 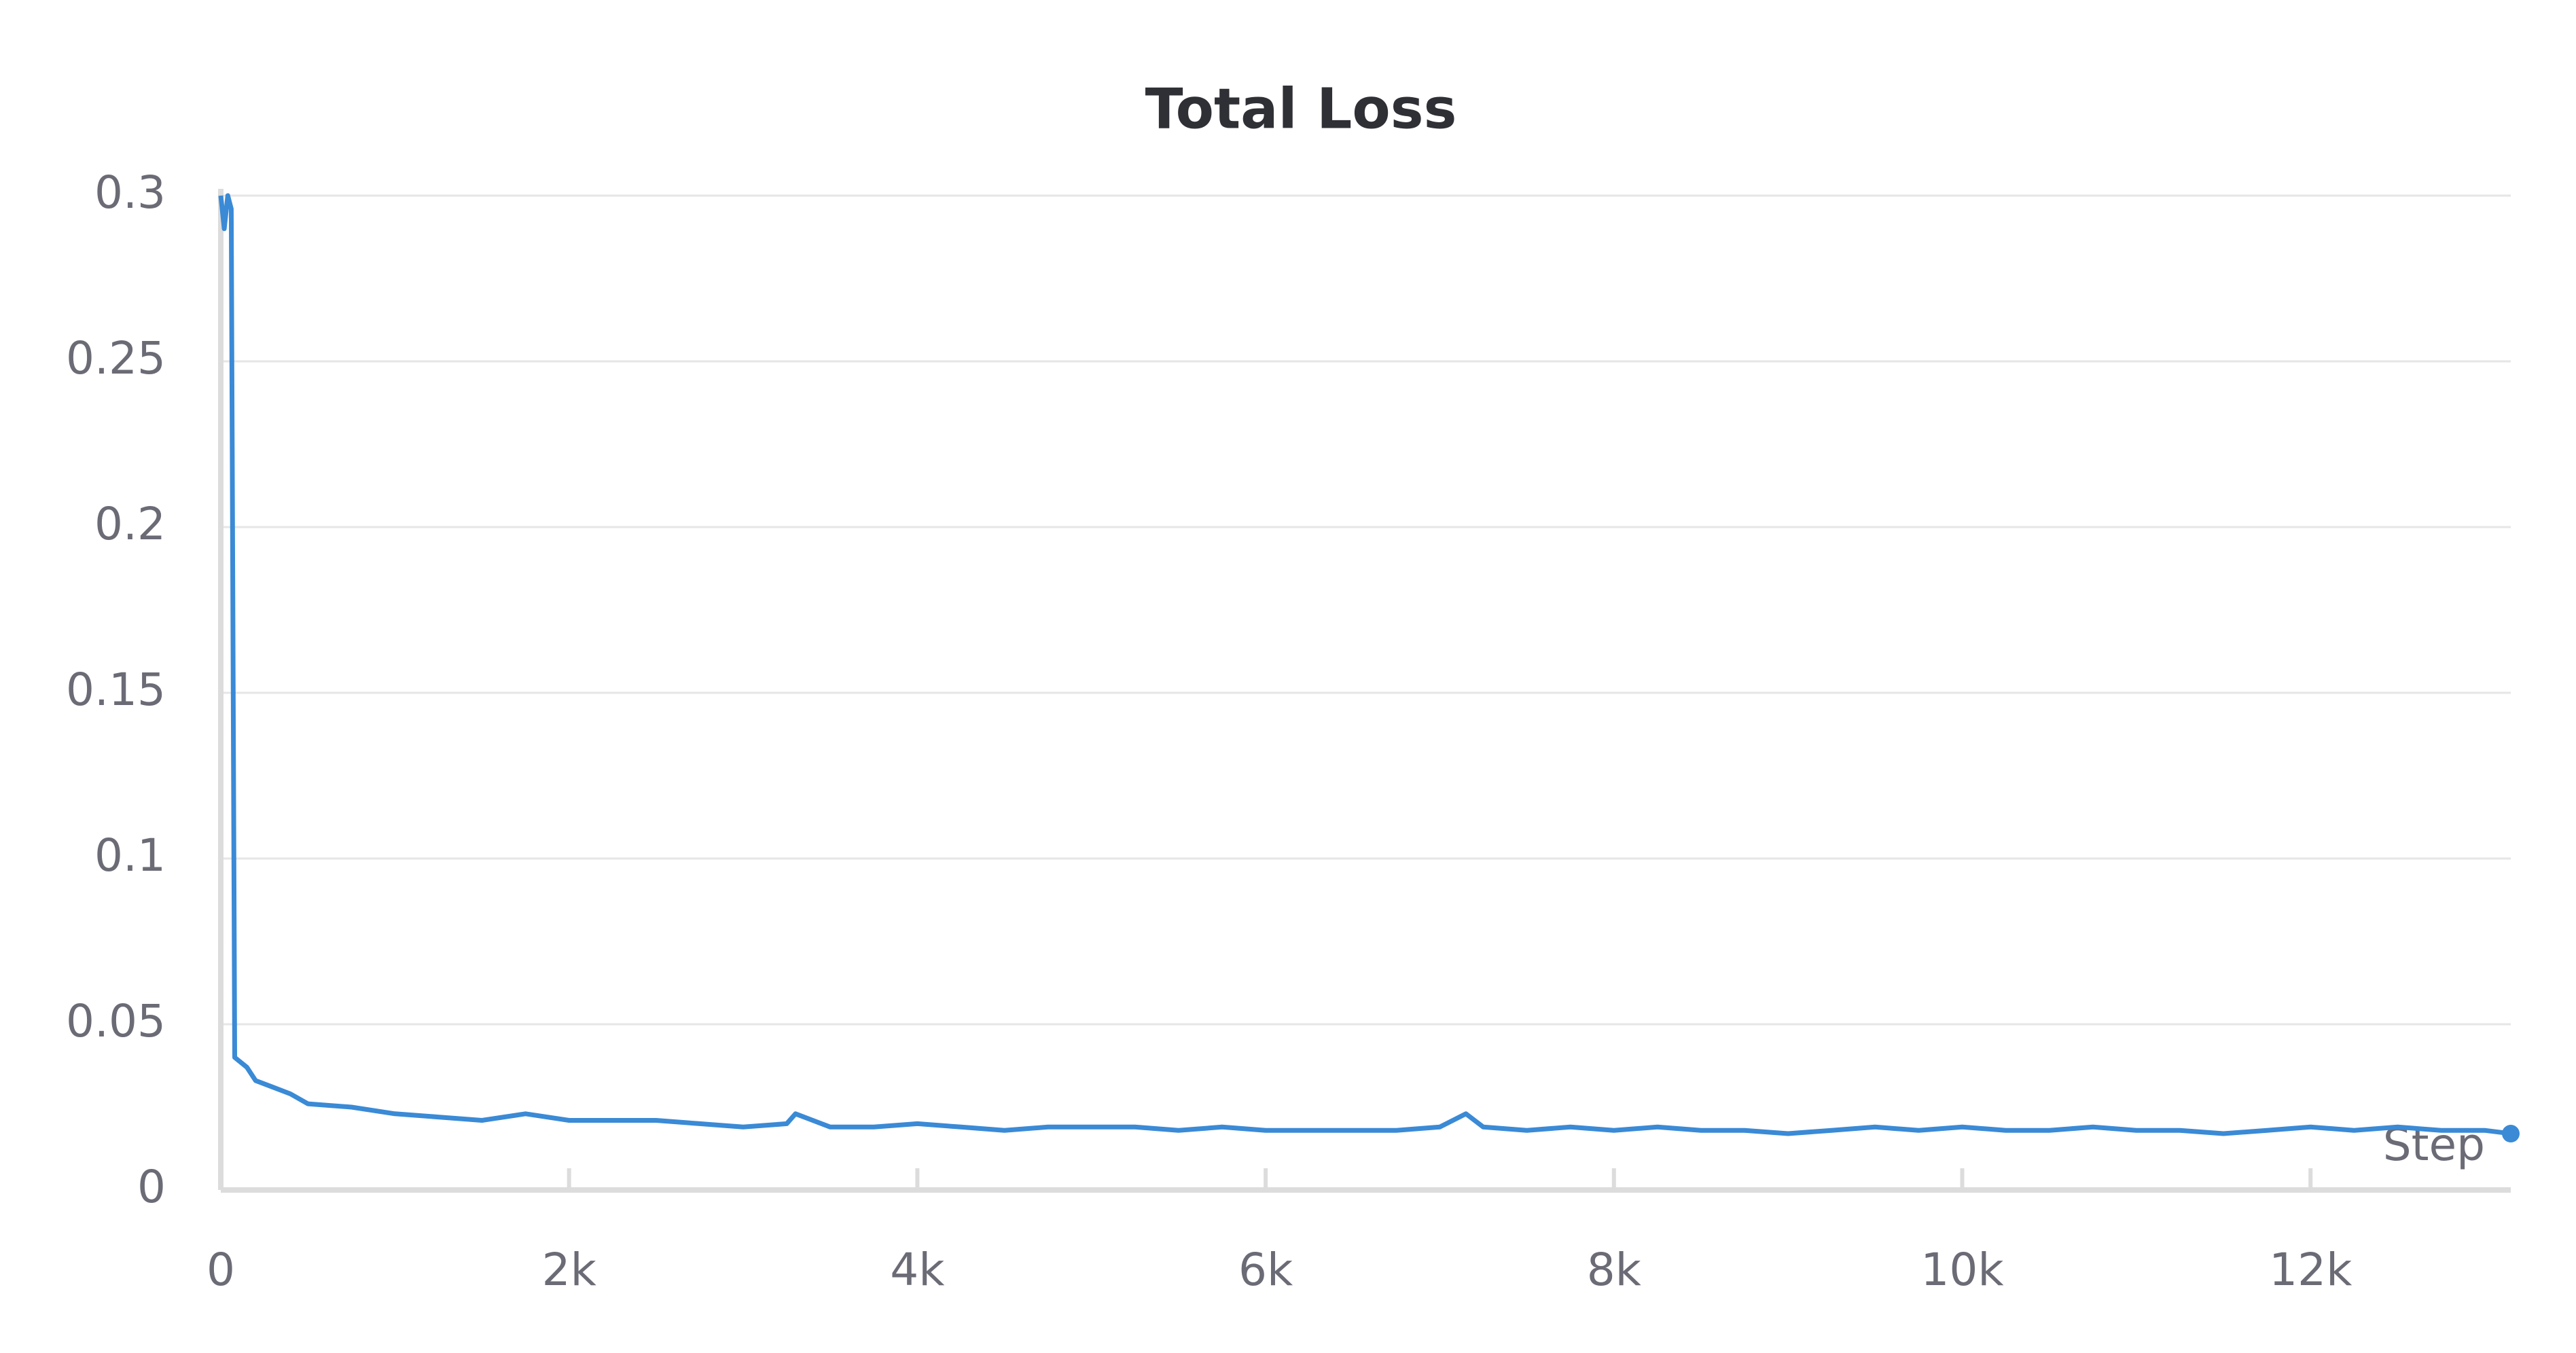 I want to click on x-tick-label: 10k, so click(x=1962, y=1270).